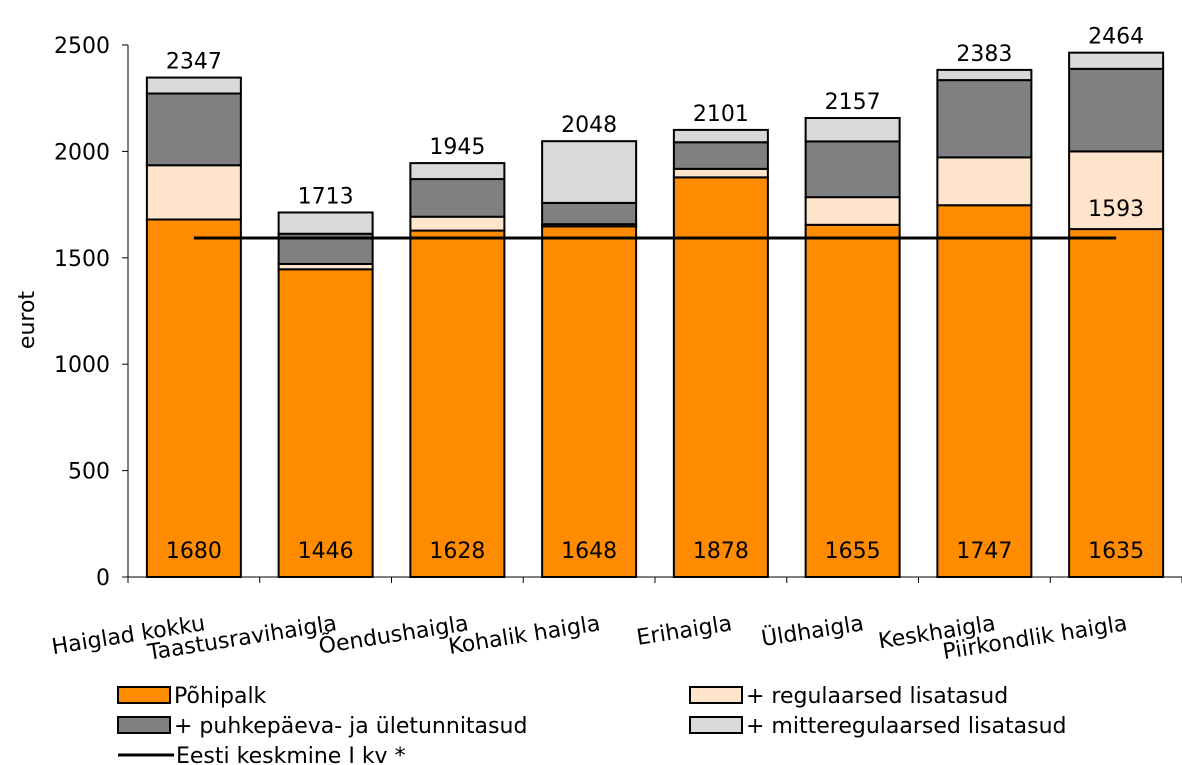 Image resolution: width=1182 pixels, height=765 pixels. What do you see at coordinates (82, 259) in the screenshot?
I see `y-tick-label: 1500` at bounding box center [82, 259].